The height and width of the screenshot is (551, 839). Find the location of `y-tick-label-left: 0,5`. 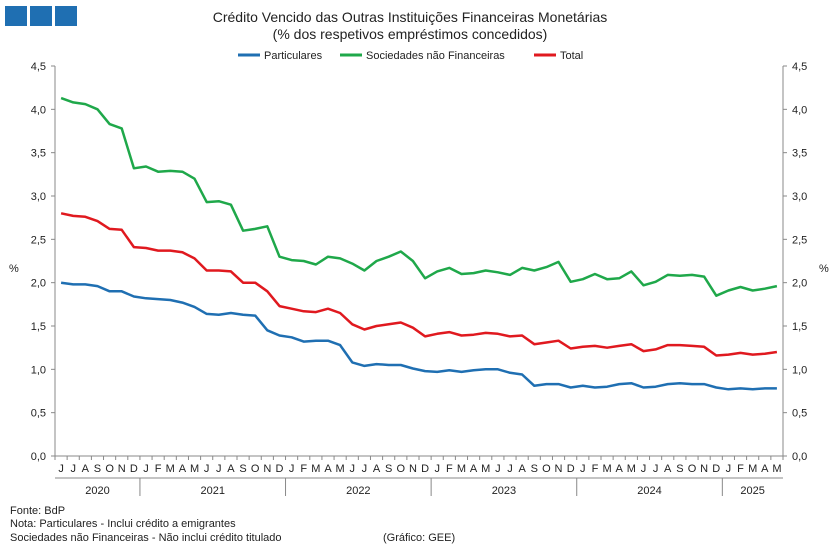

y-tick-label-left: 0,5 is located at coordinates (38, 414).